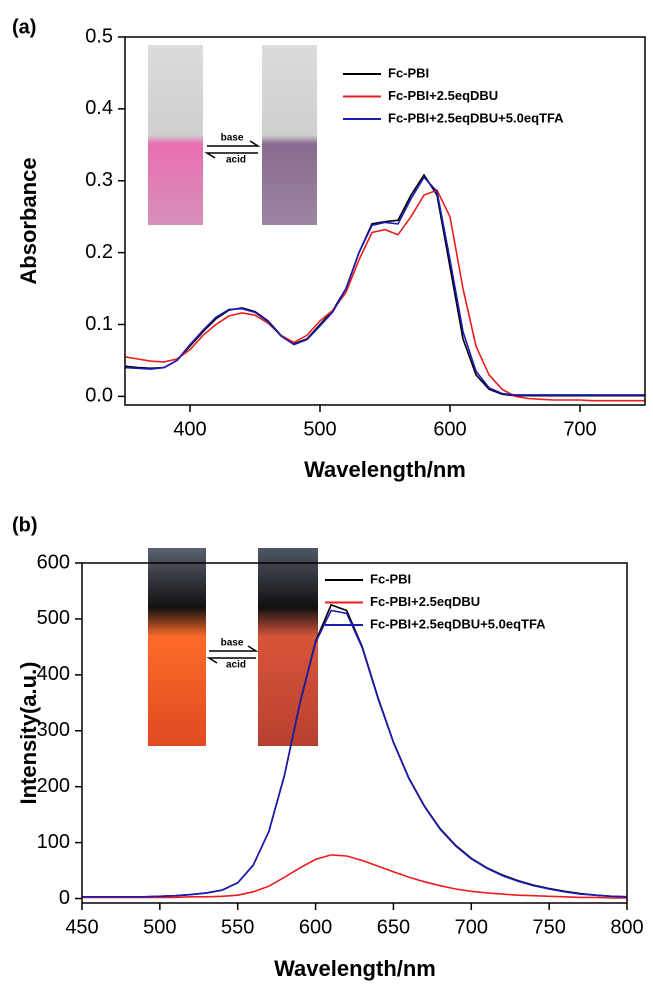 The height and width of the screenshot is (993, 653). I want to click on y-tick-label: 0.3, so click(99, 180).